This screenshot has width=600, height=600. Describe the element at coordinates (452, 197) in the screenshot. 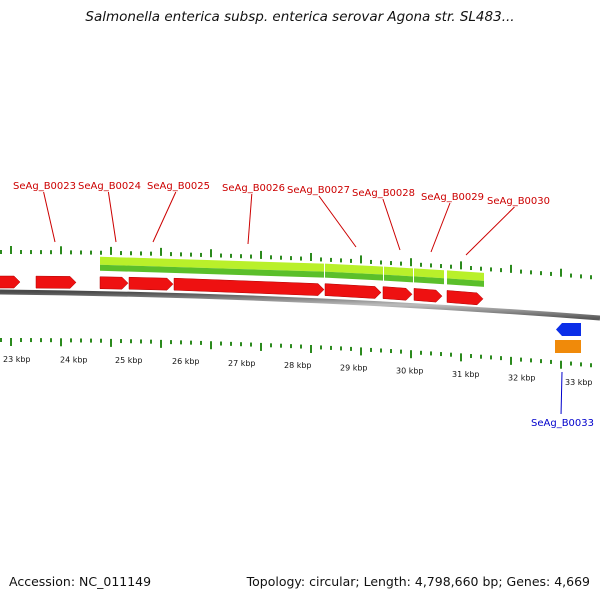

I see `gene-label: SeAg_B0029` at that location.